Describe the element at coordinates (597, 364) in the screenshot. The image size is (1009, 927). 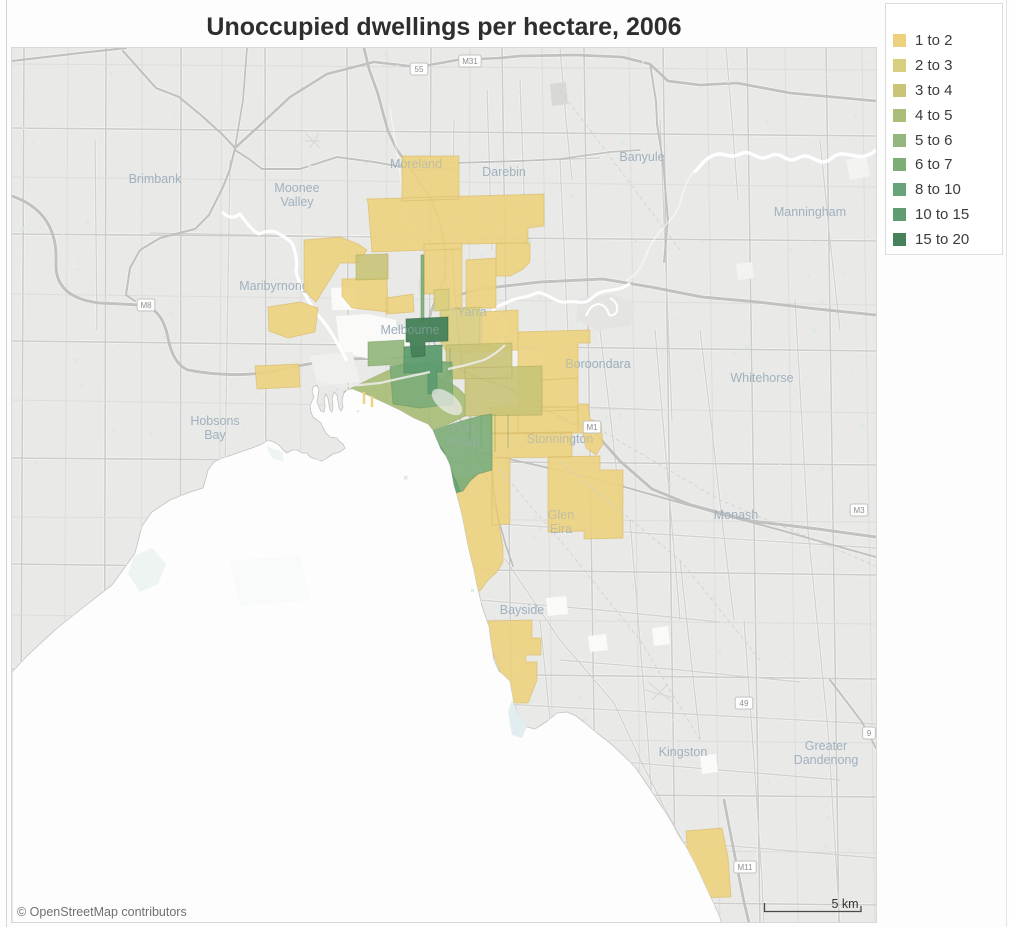
I see `svg-text: Boroondara` at that location.